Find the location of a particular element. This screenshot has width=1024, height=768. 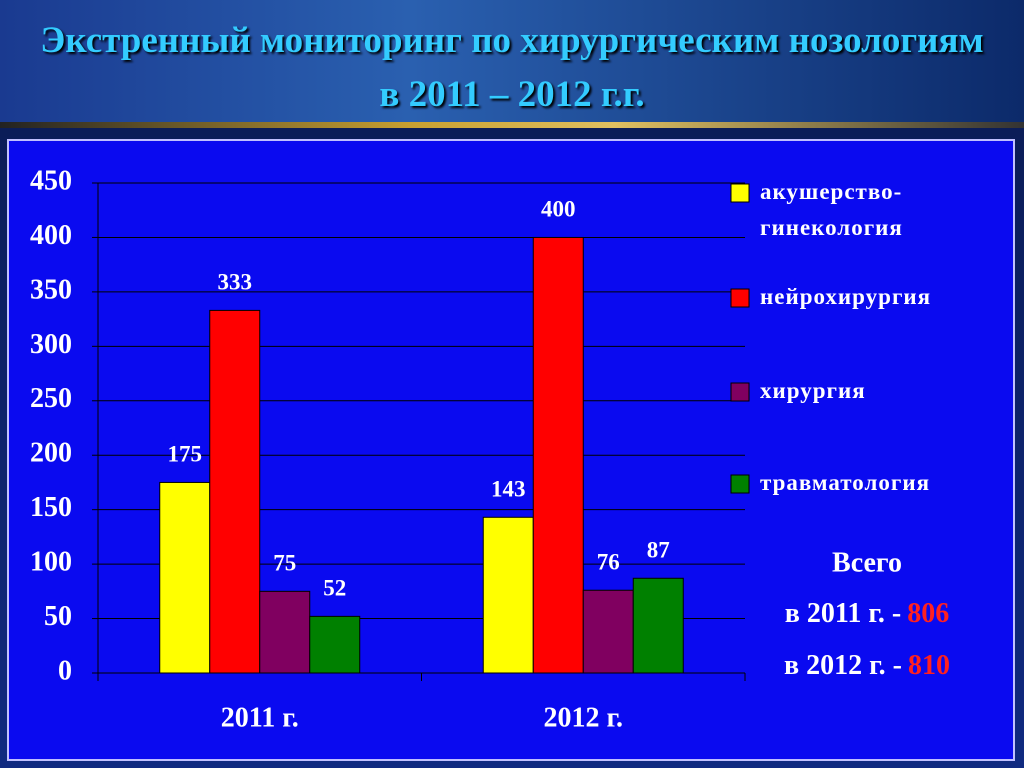

header-rule is located at coordinates (512, 125).